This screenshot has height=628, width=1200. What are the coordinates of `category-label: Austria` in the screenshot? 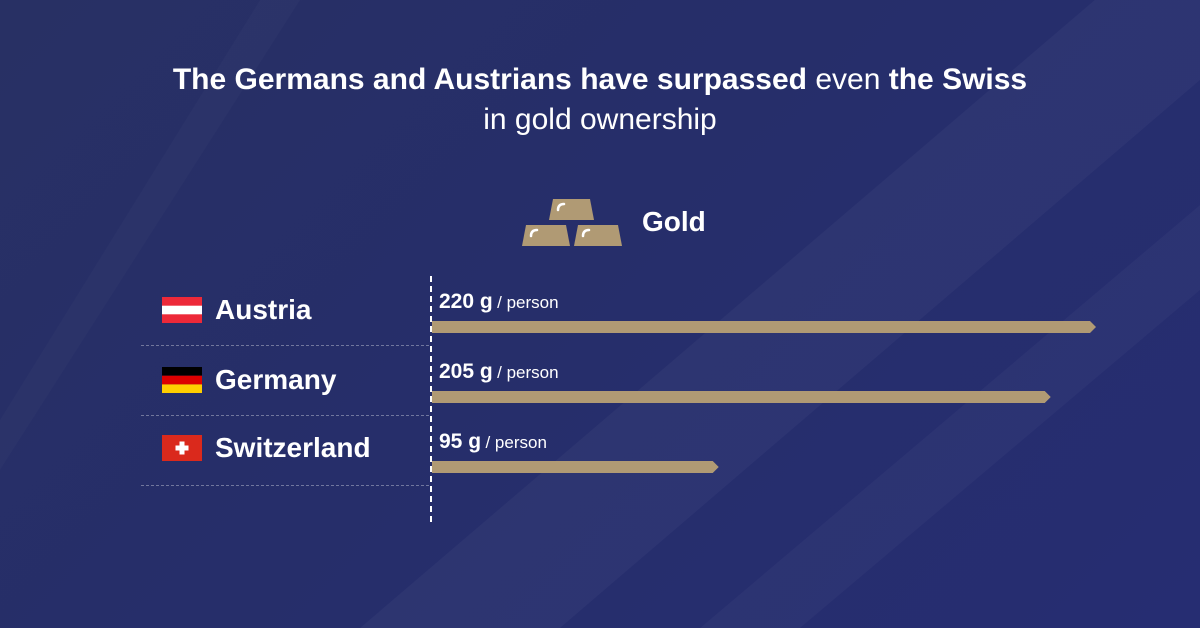 It's located at (263, 309).